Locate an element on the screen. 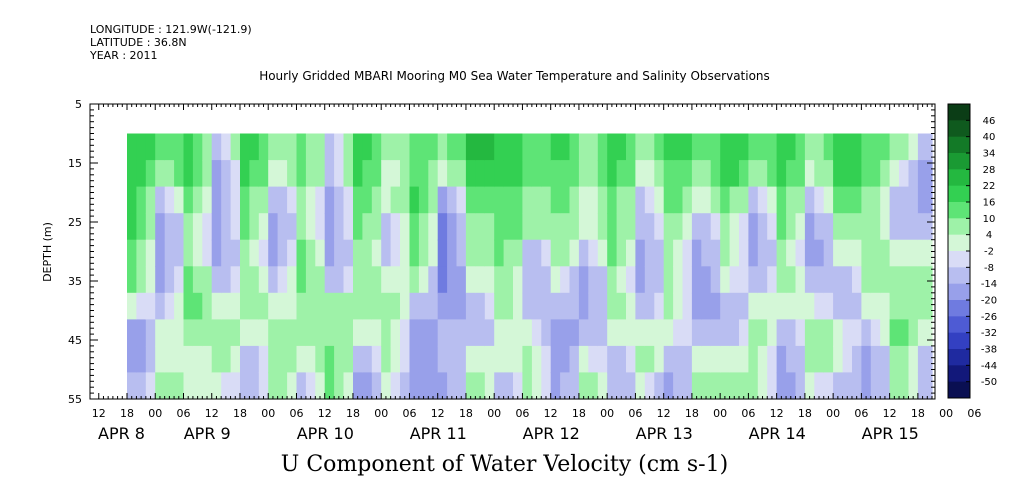  y-tick-label: 5 is located at coordinates (78, 104).